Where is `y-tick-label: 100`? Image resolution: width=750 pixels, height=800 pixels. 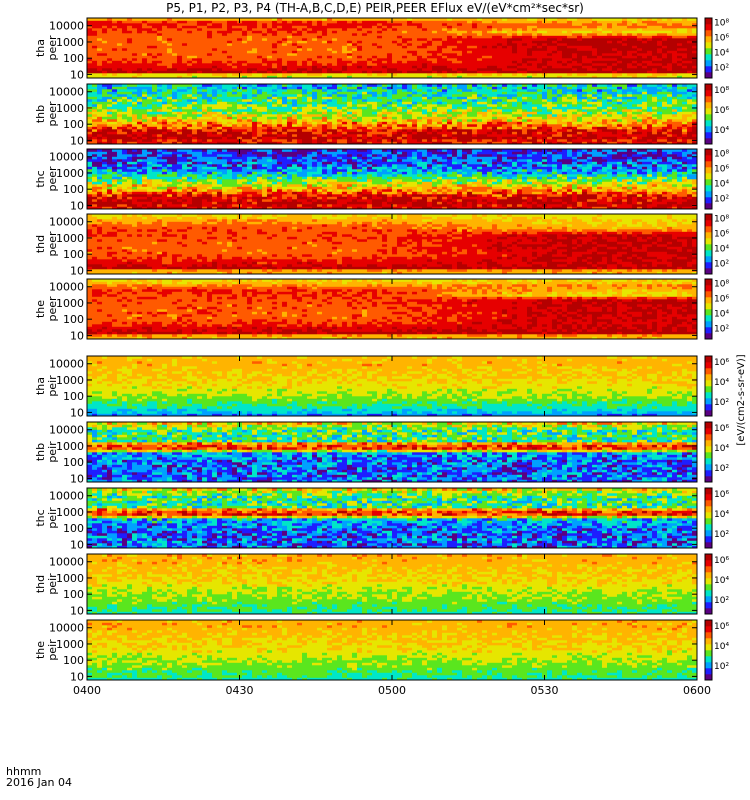 y-tick-label: 100 is located at coordinates (73, 58).